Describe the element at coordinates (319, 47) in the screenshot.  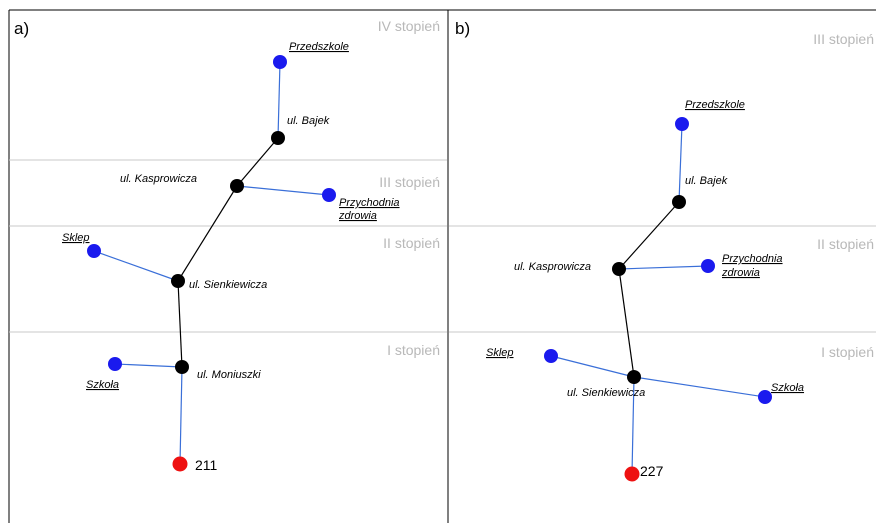
I see `panel-a-label-przedszkole: Przedszkole` at that location.